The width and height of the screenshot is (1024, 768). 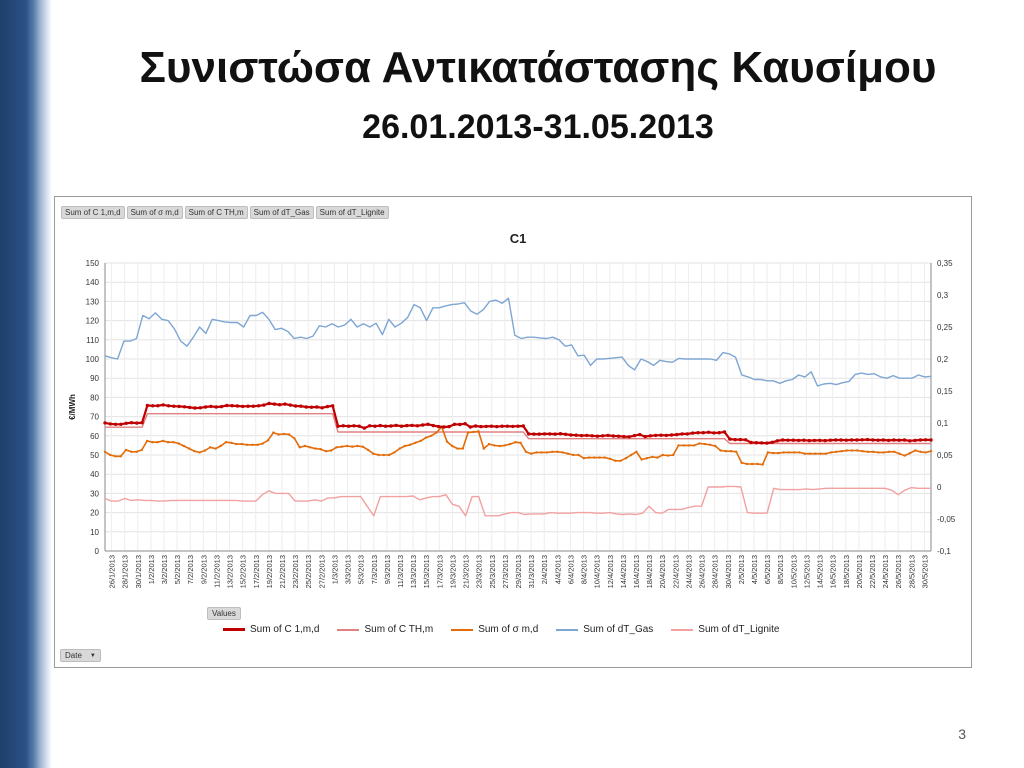 What do you see at coordinates (269, 571) in the screenshot?
I see `x-tick-label: 19/2/2013` at bounding box center [269, 571].